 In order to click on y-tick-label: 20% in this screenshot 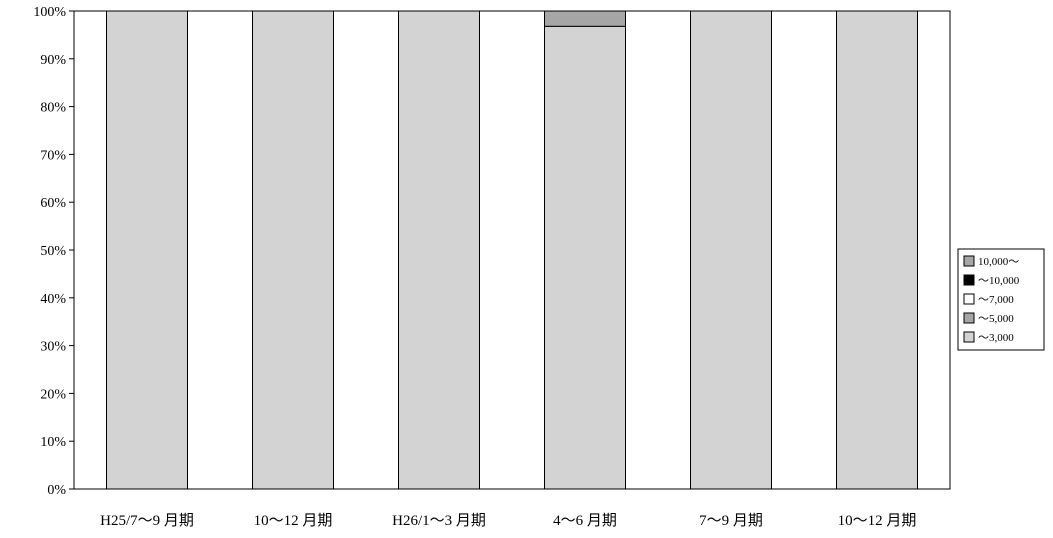, I will do `click(53, 394)`.